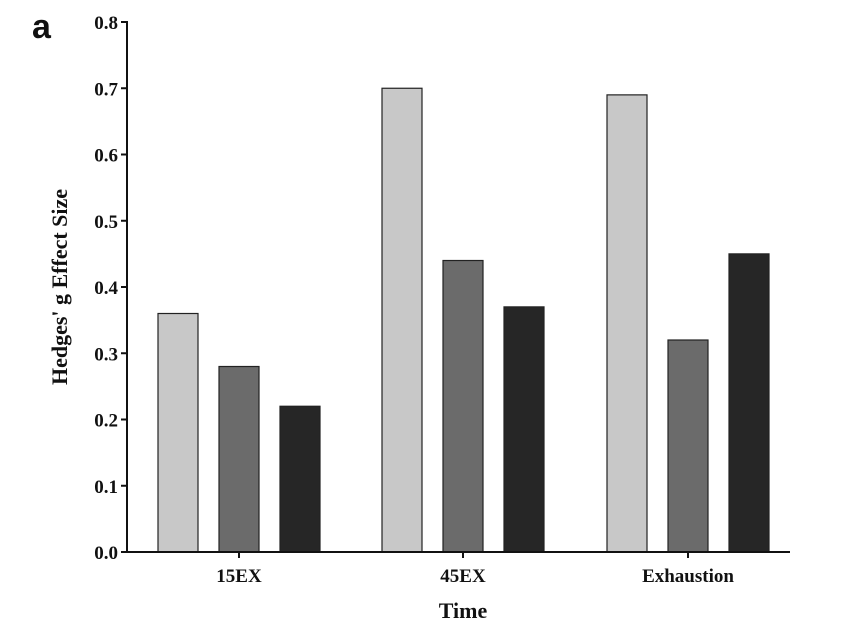 This screenshot has height=638, width=850. Describe the element at coordinates (106, 487) in the screenshot. I see `y-tick-label: 0.1` at that location.